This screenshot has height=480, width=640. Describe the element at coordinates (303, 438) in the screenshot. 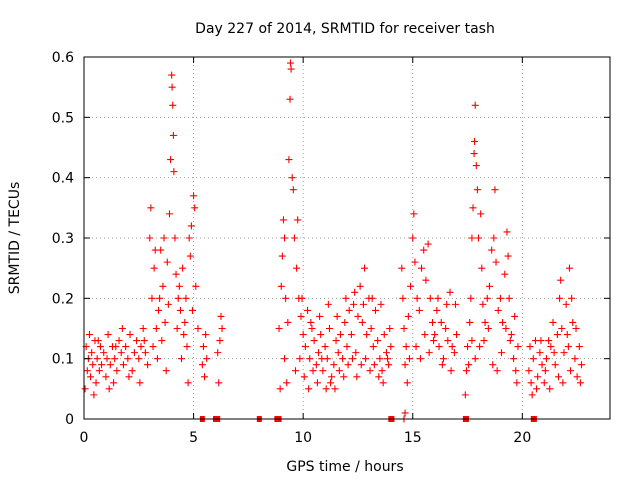

I see `x-tick-label: 10` at that location.